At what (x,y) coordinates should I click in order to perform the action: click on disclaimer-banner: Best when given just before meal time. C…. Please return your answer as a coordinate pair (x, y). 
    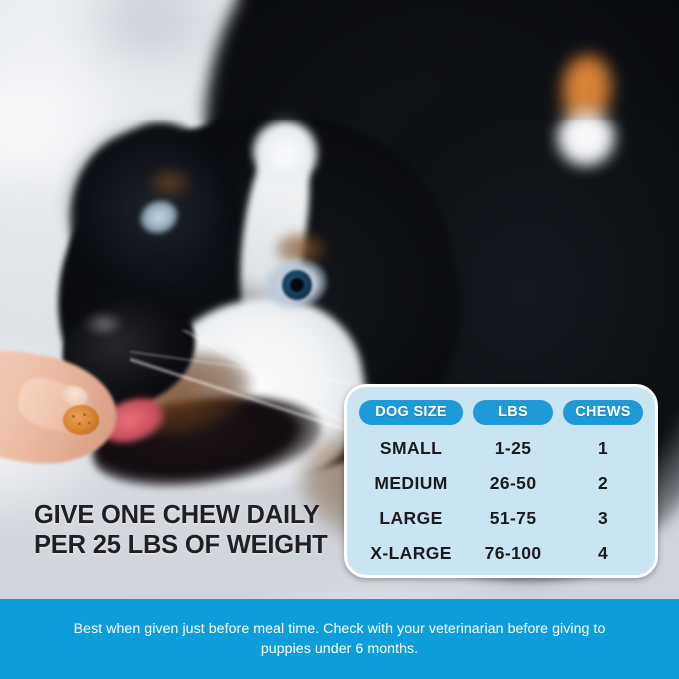
    Looking at the image, I should click on (339, 639).